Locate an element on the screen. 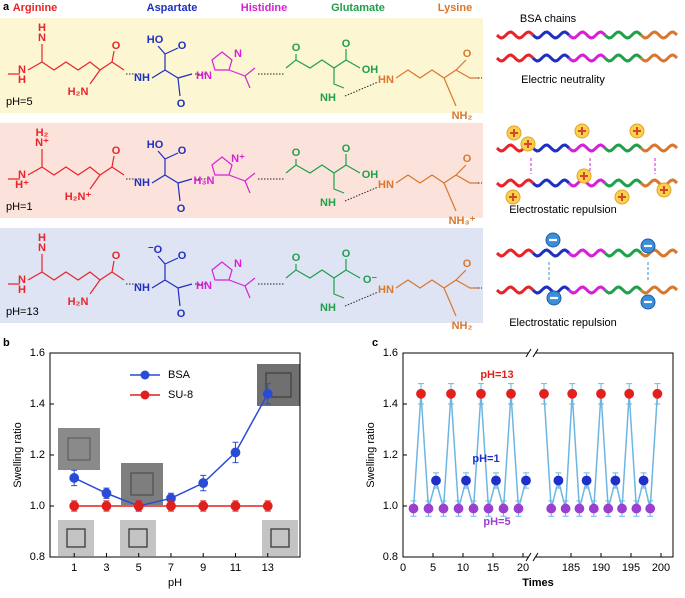  atom: NH₃⁺ is located at coordinates (462, 221).